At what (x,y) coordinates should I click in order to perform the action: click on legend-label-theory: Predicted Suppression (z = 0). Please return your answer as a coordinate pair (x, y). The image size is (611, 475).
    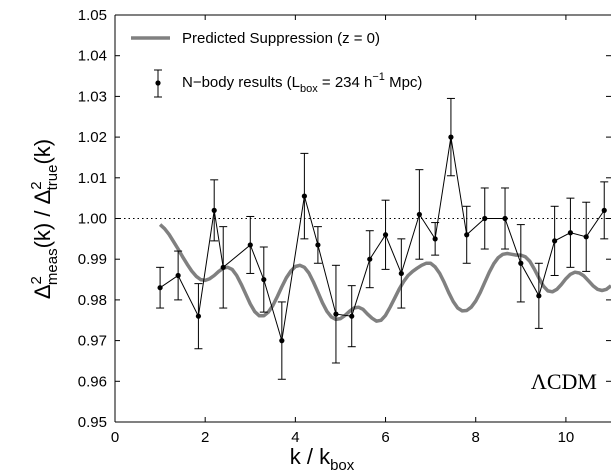
    Looking at the image, I should click on (281, 38).